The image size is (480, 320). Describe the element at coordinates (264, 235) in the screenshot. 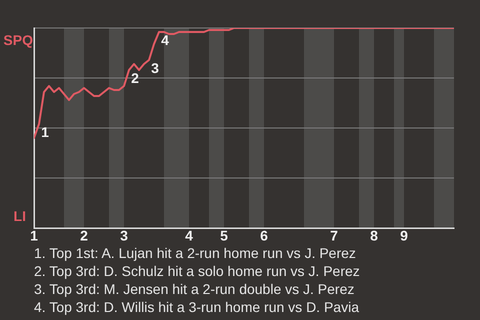

I see `x-tick-label: 6` at that location.